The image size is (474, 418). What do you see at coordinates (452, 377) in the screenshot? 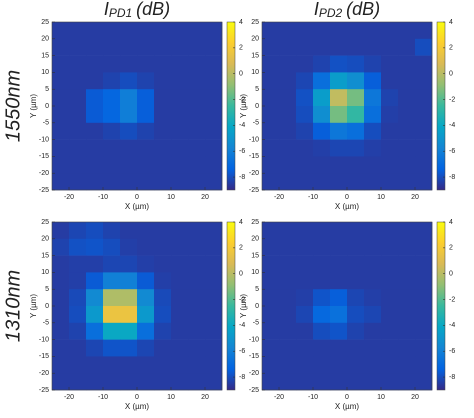
I see `colorbar-tick-label: -8` at bounding box center [452, 377].